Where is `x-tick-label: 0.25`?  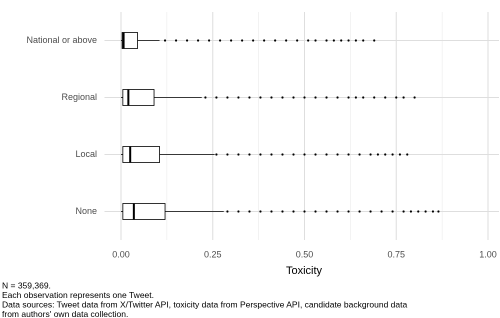
x-tick-label: 0.25 is located at coordinates (213, 254).